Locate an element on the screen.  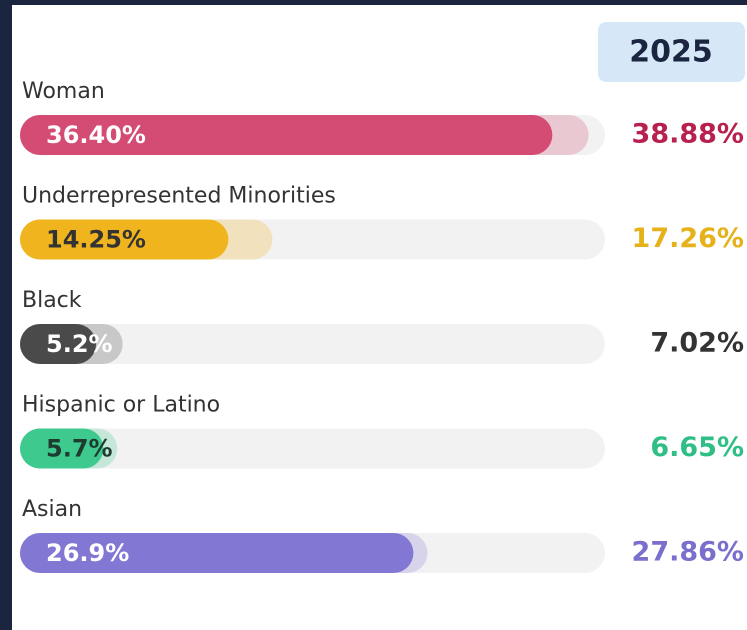
category-label: Hispanic or Latino is located at coordinates (121, 405).